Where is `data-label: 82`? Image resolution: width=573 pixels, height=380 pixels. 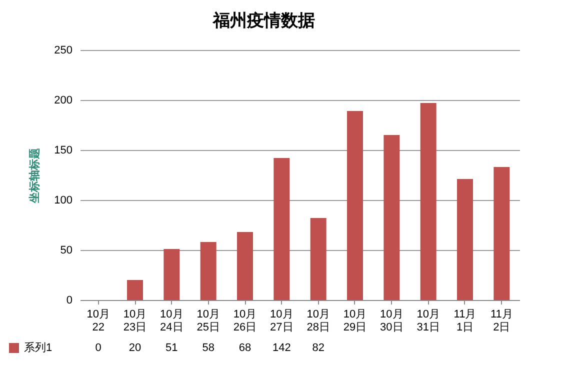
data-label: 82 is located at coordinates (318, 348).